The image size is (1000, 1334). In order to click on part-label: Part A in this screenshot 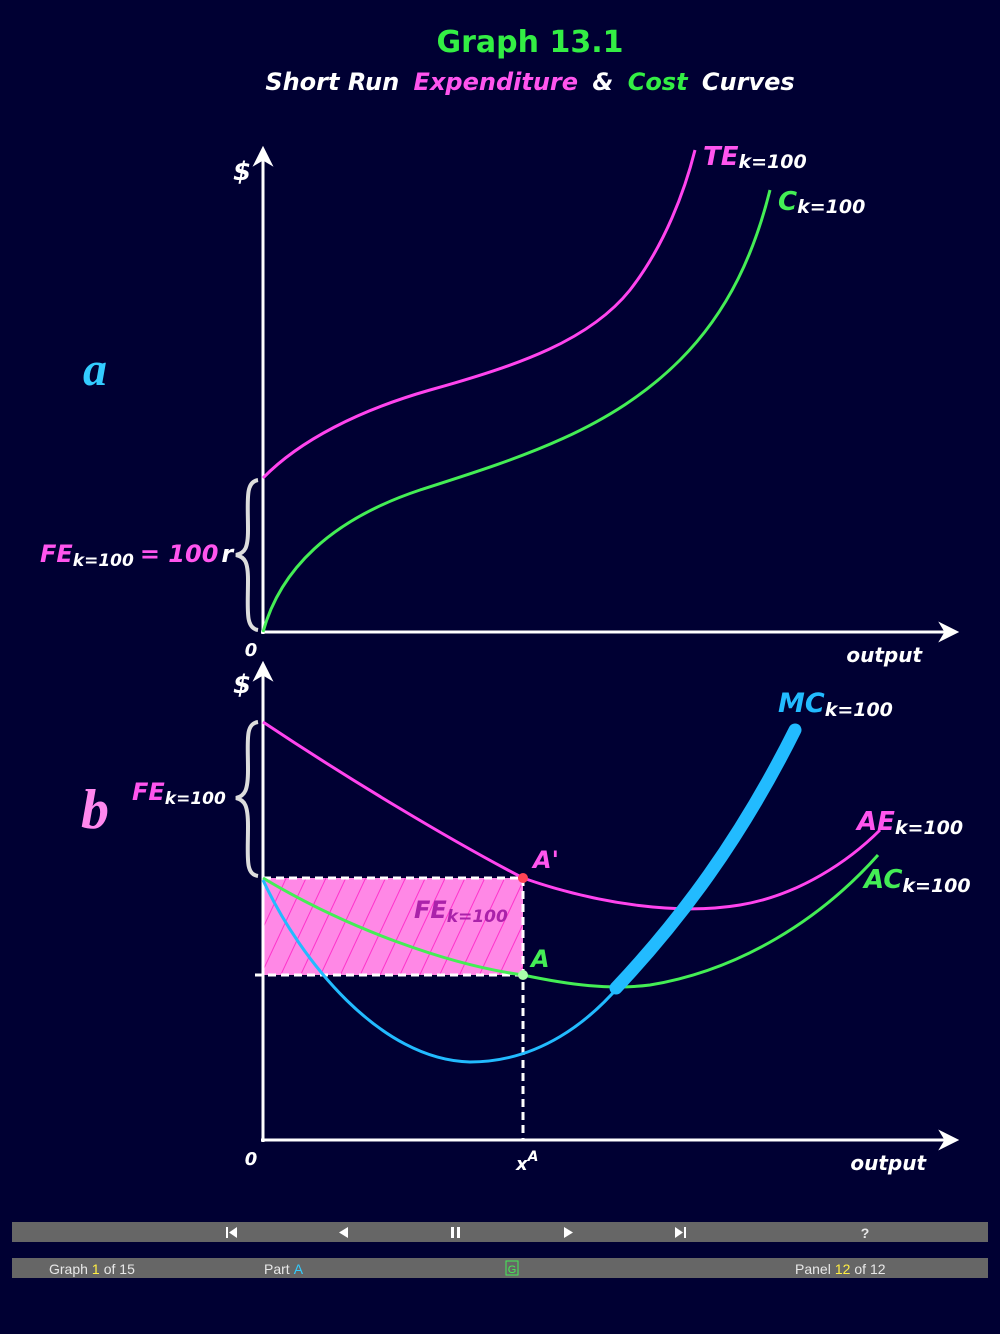, I will do `click(284, 1269)`.